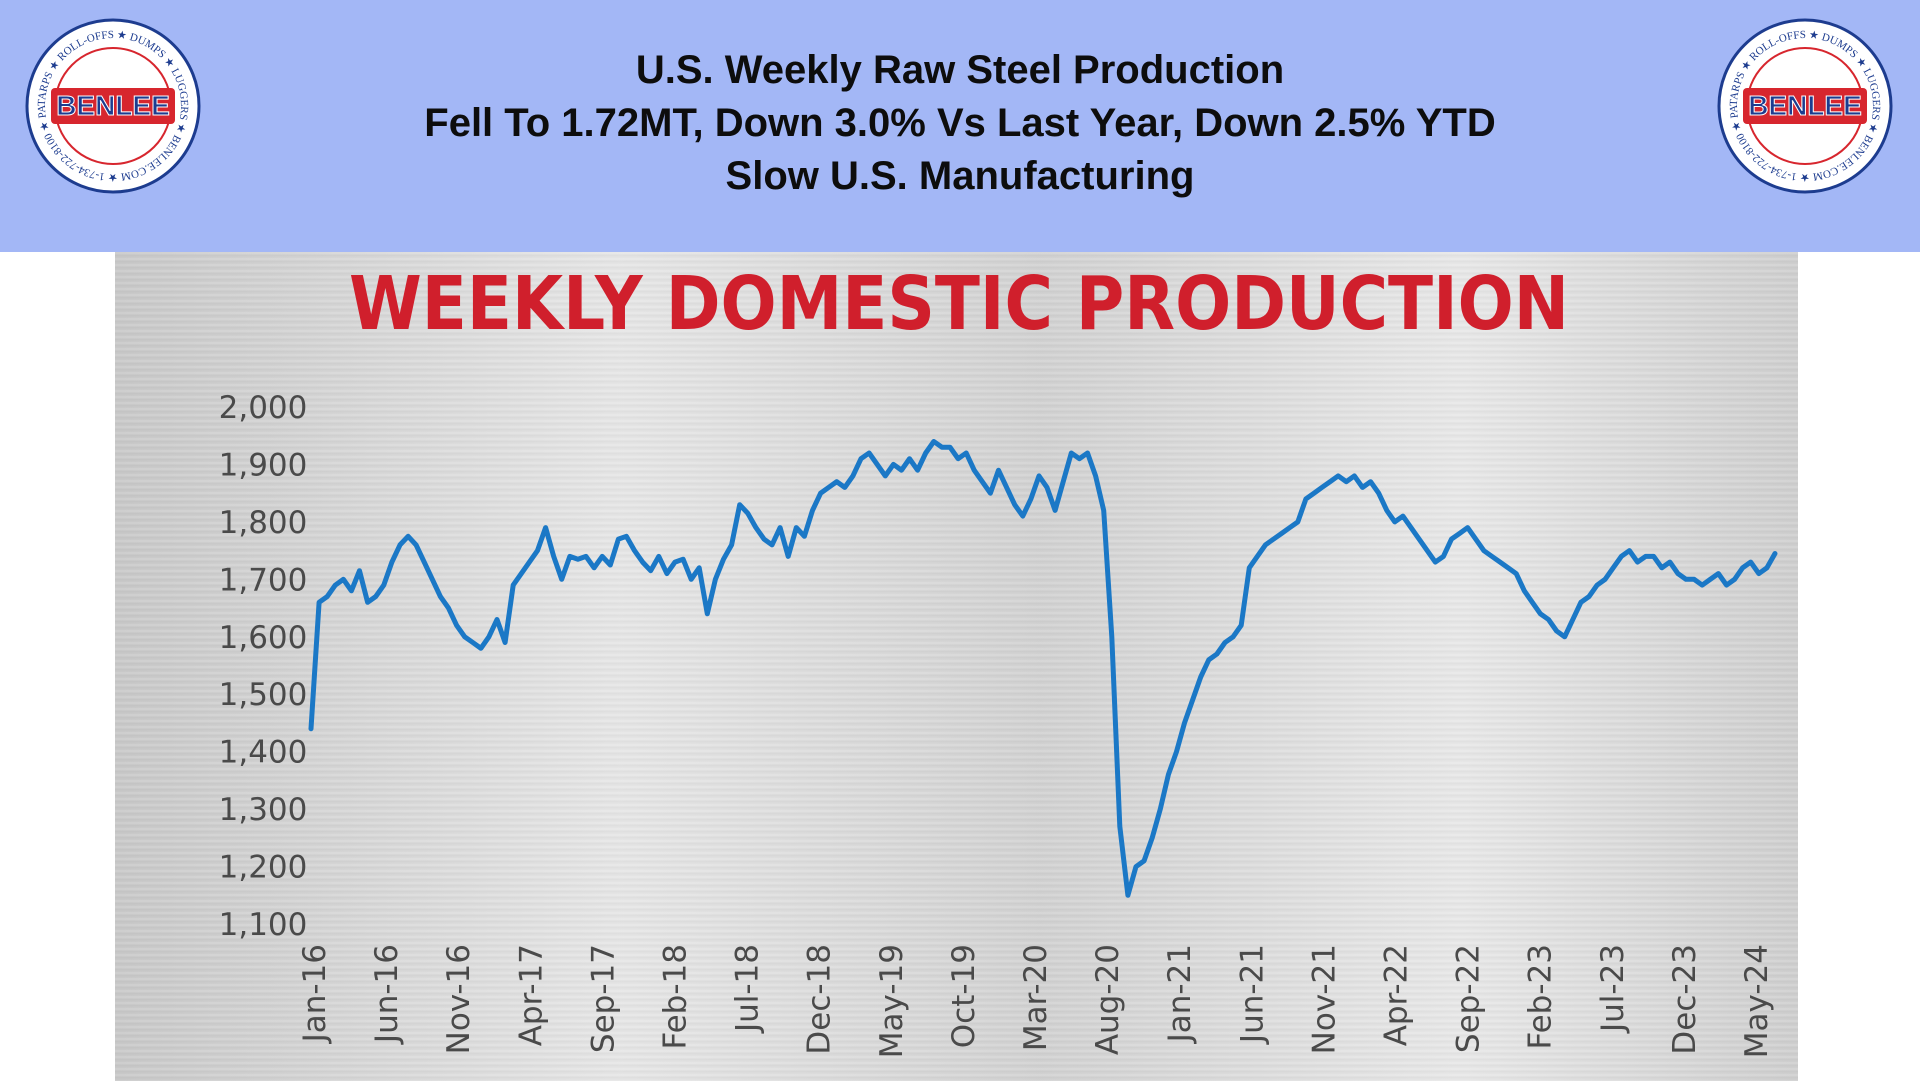  I want to click on headline-line-1: U.S. Weekly Raw Steel Production, so click(960, 70).